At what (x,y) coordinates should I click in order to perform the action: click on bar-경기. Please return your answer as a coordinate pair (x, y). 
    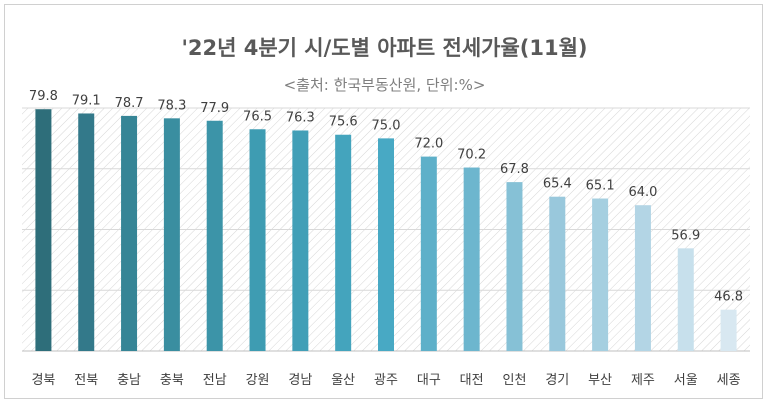
    Looking at the image, I should click on (557, 273).